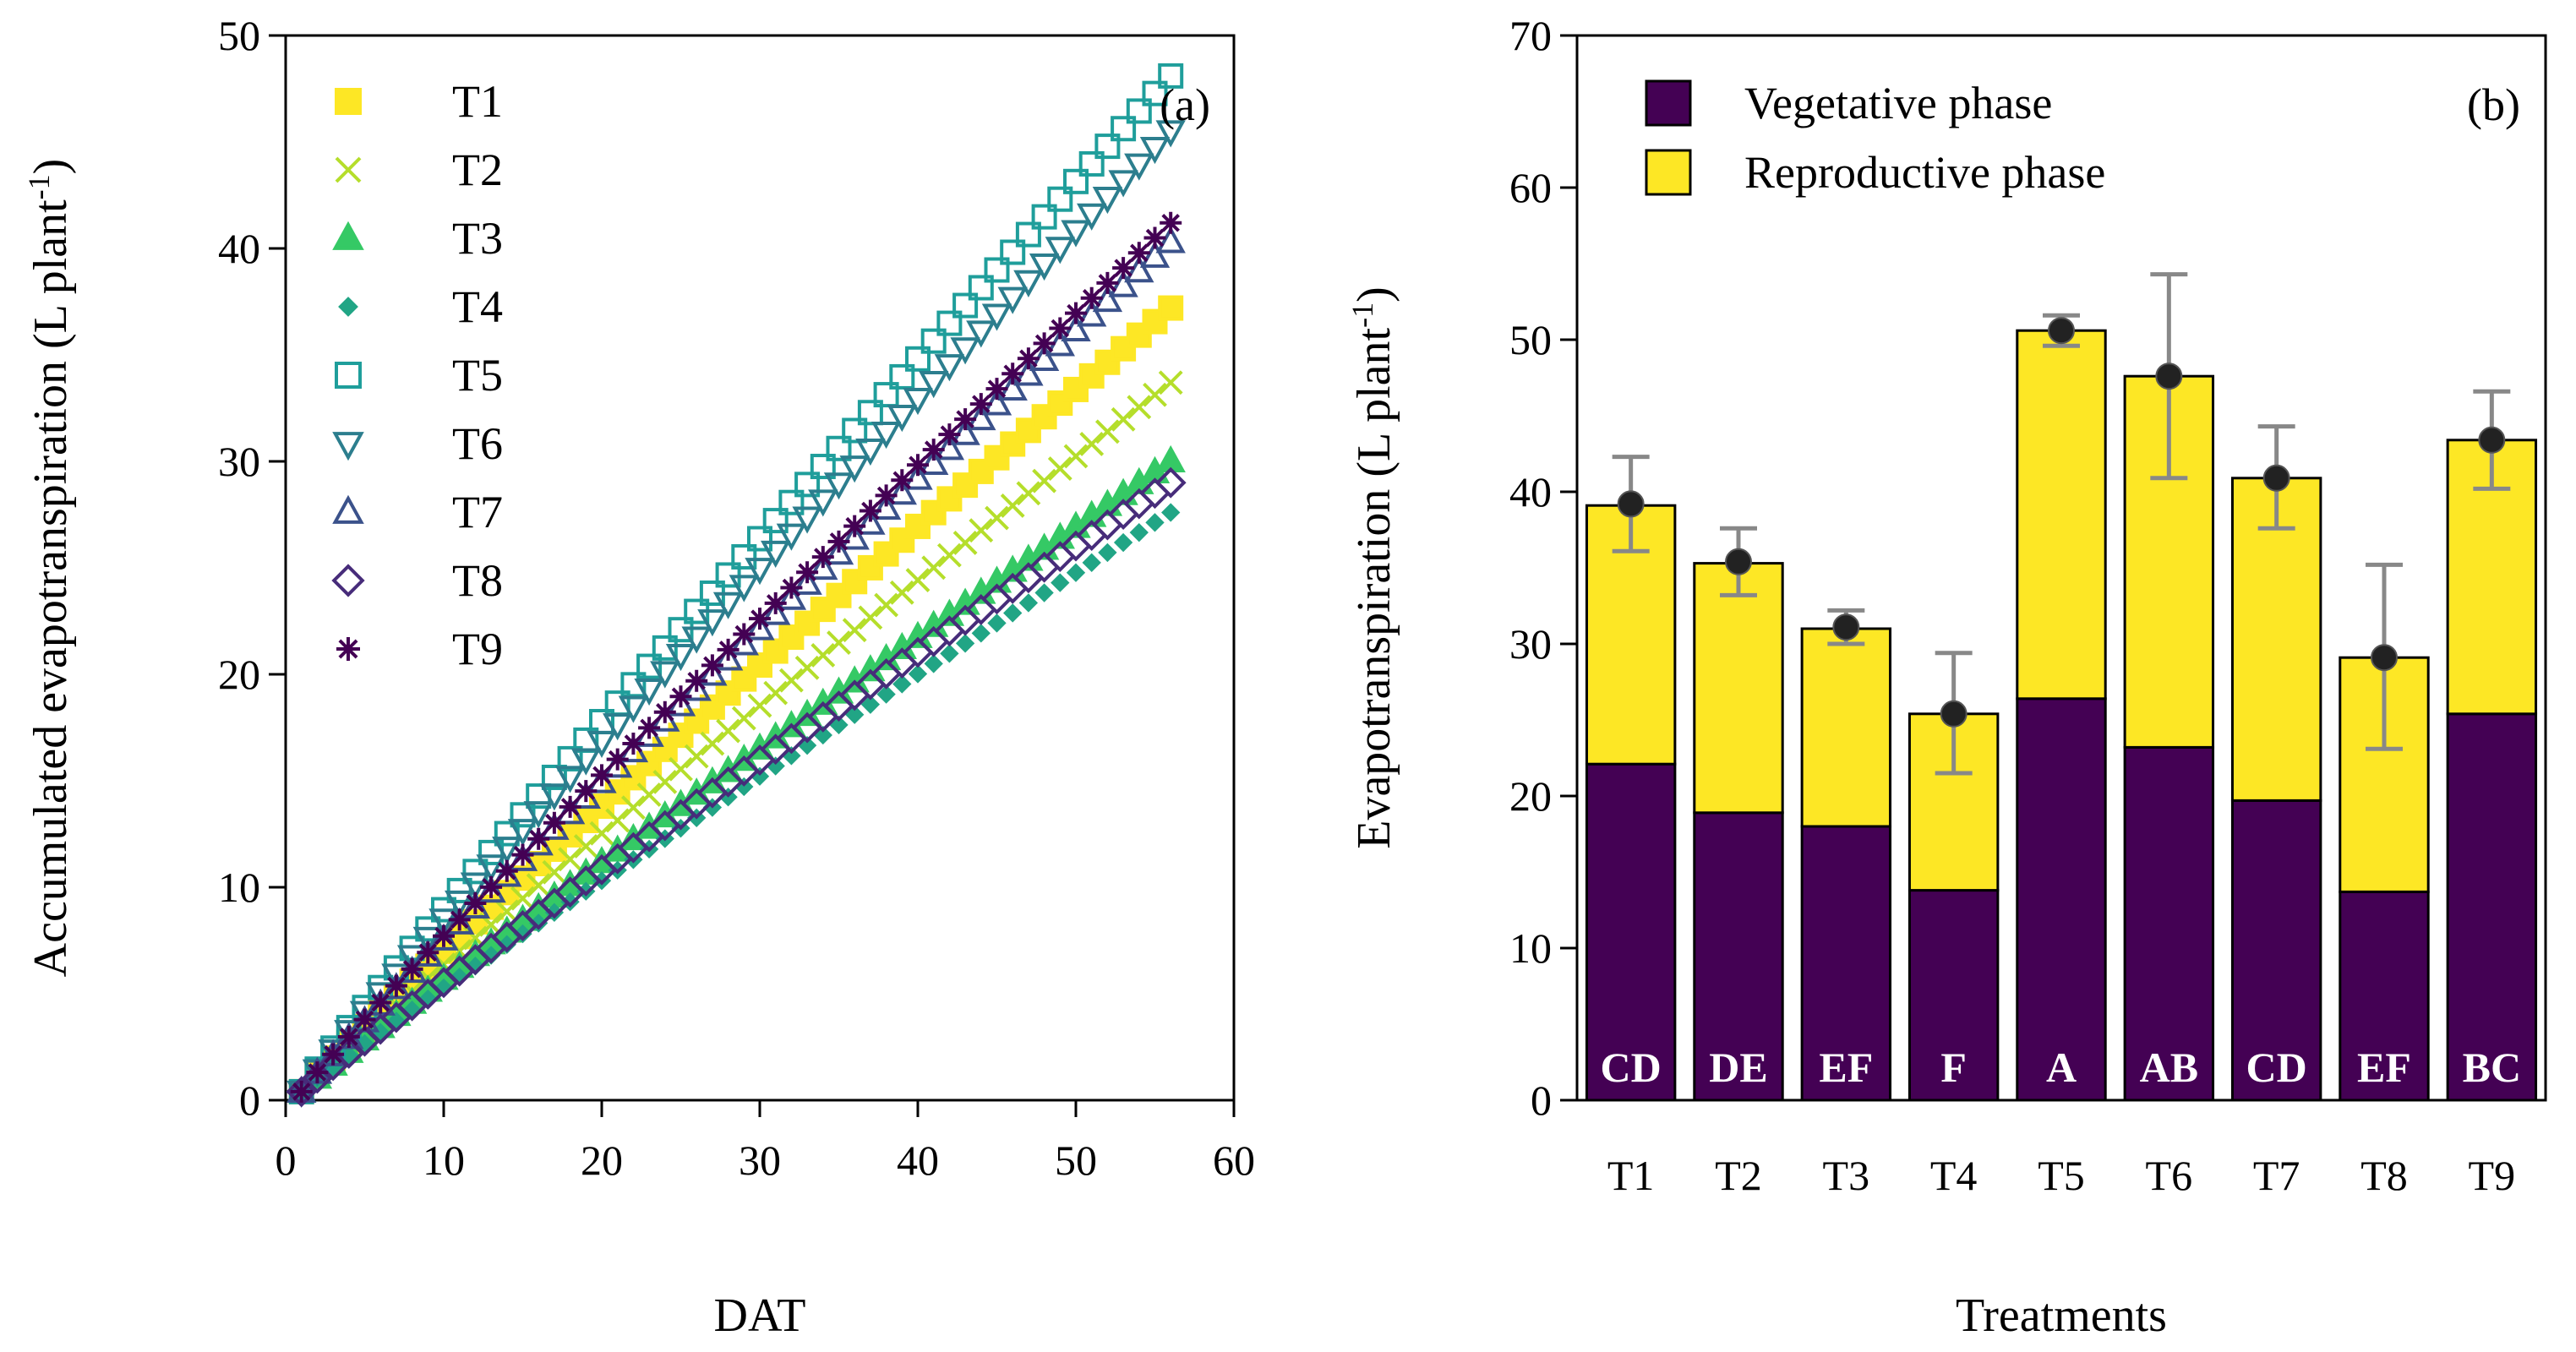 This screenshot has height=1352, width=2576. Describe the element at coordinates (348, 235) in the screenshot. I see `legend-marker-t3` at that location.